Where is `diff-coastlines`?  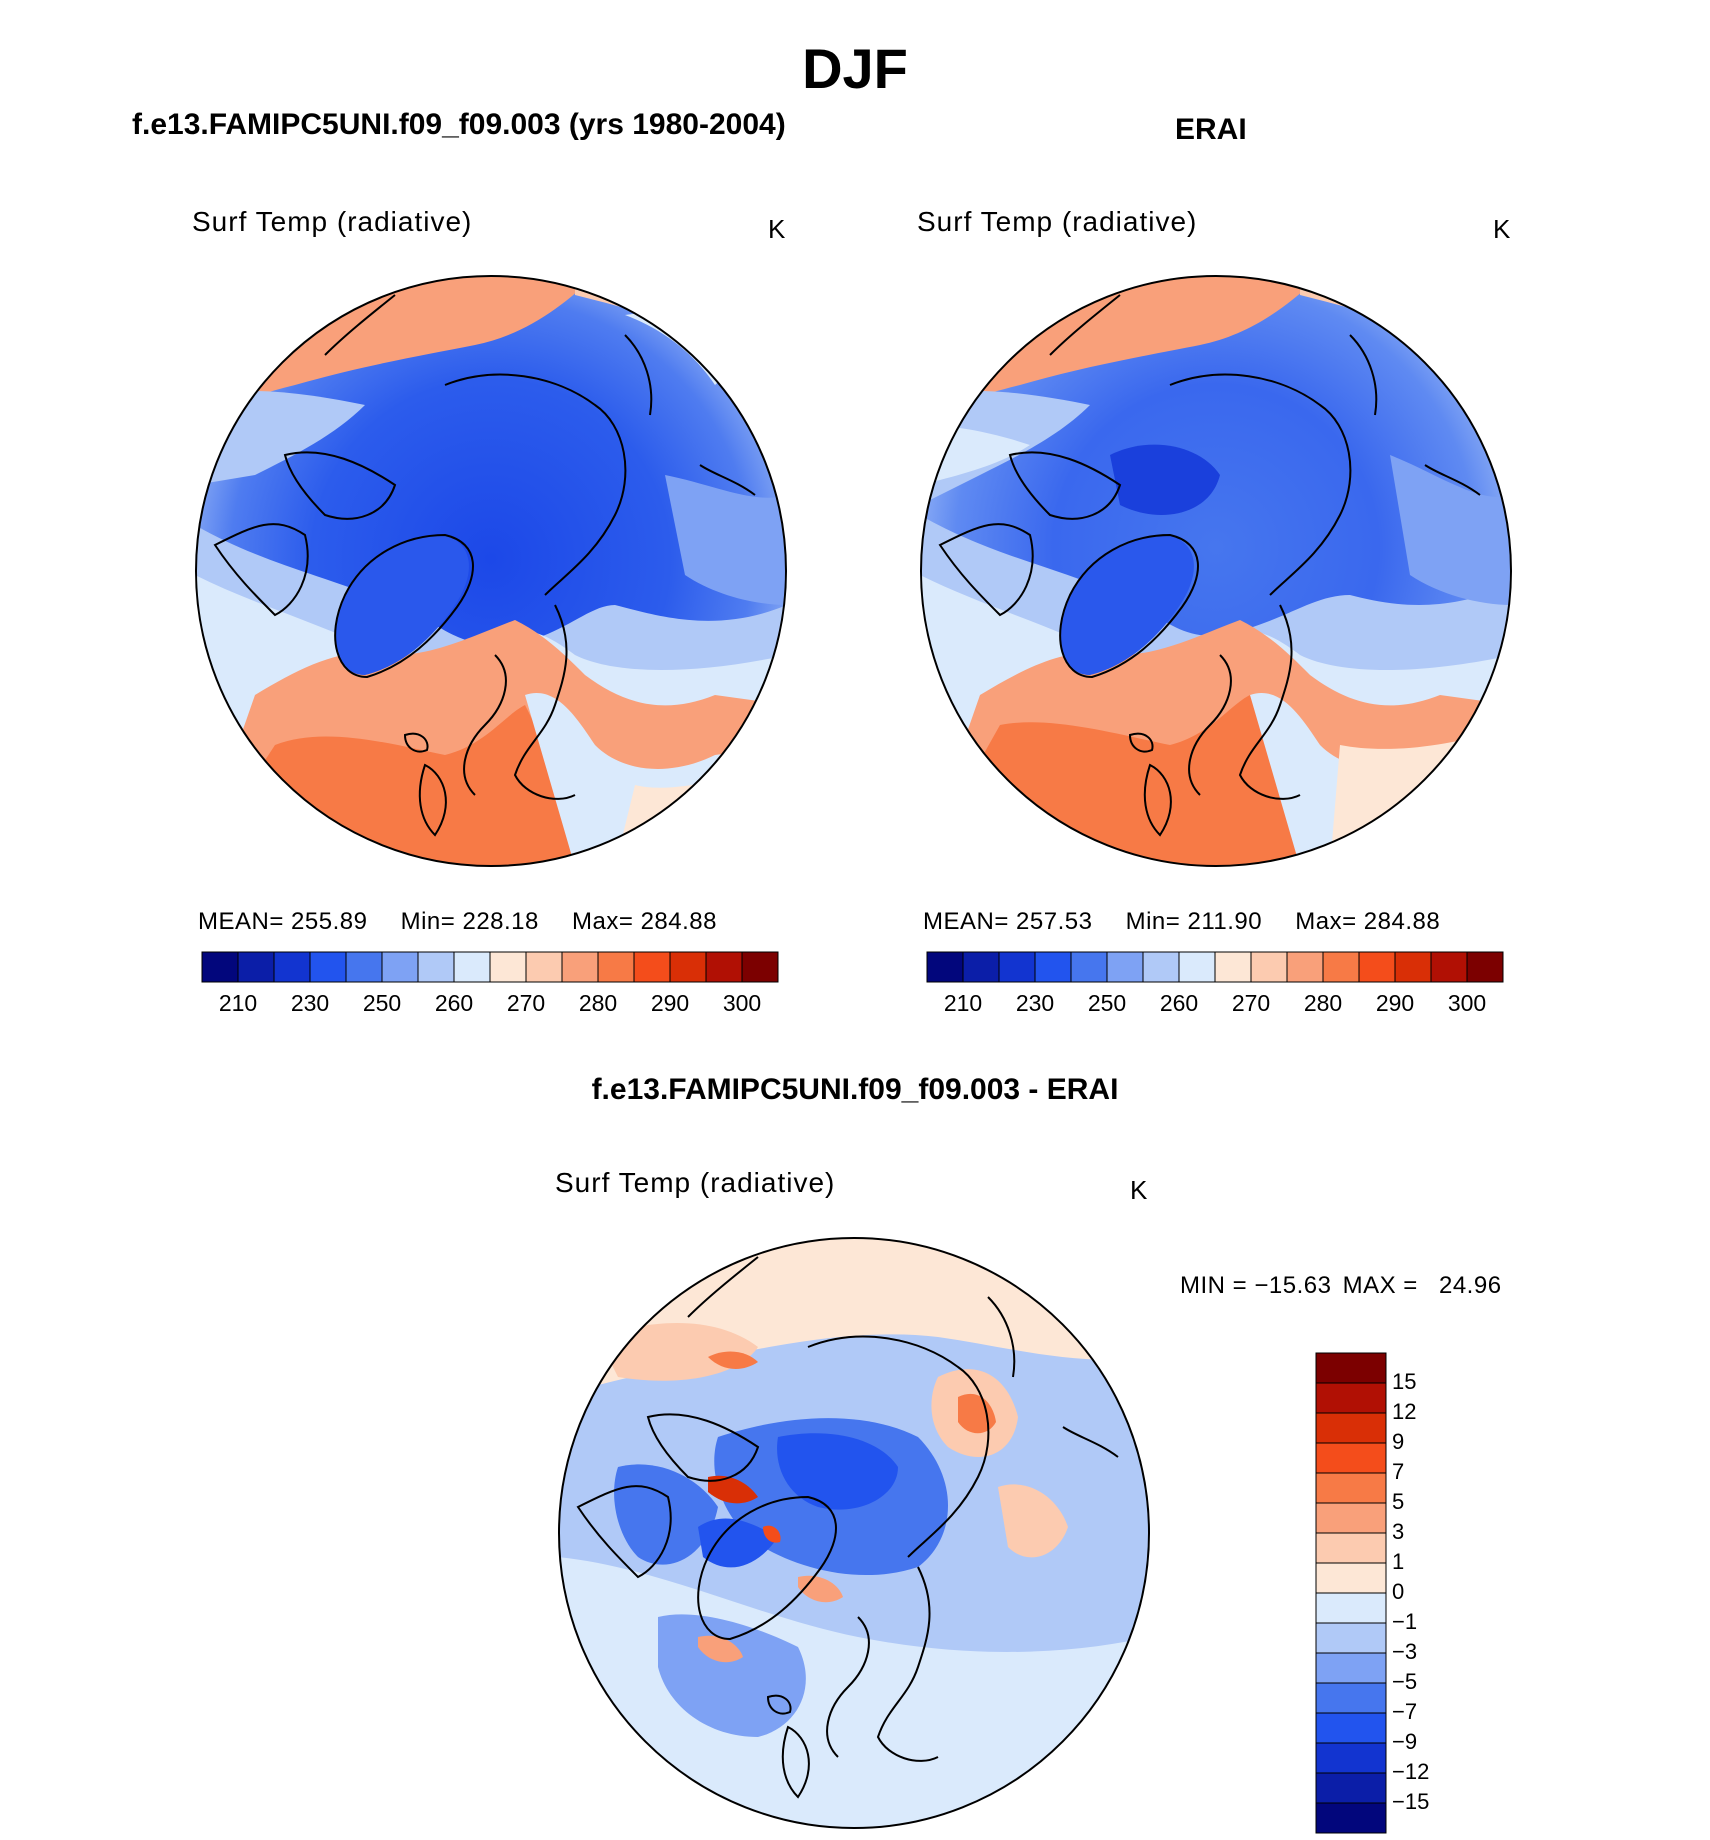 diff-coastlines is located at coordinates (847, 1527).